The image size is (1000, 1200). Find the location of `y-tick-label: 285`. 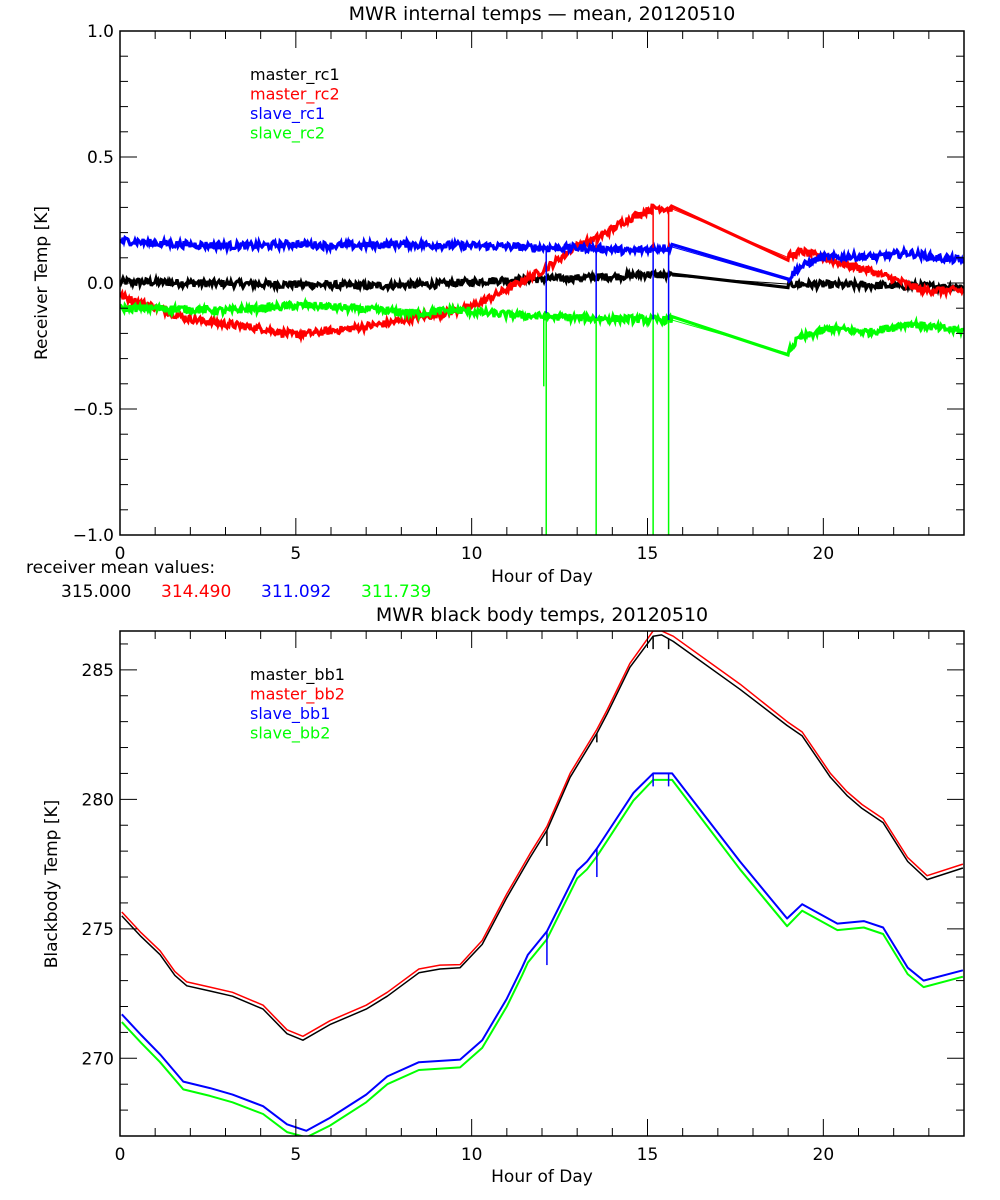

y-tick-label: 285 is located at coordinates (98, 671).